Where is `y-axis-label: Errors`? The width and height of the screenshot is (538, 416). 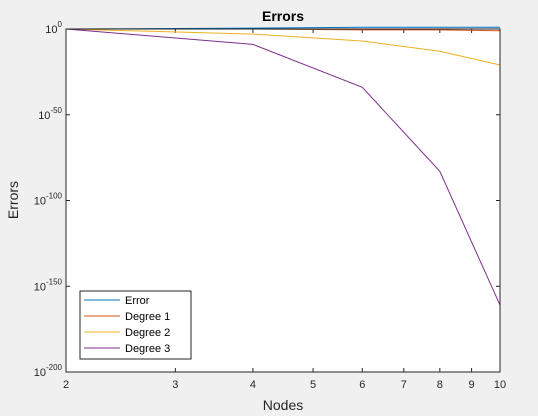
y-axis-label: Errors is located at coordinates (13, 200).